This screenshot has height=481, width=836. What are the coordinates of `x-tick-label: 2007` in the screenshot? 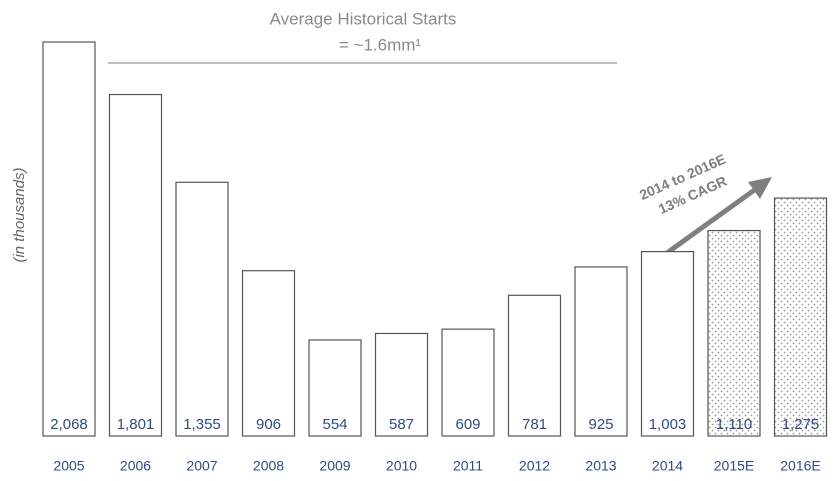 It's located at (201, 466).